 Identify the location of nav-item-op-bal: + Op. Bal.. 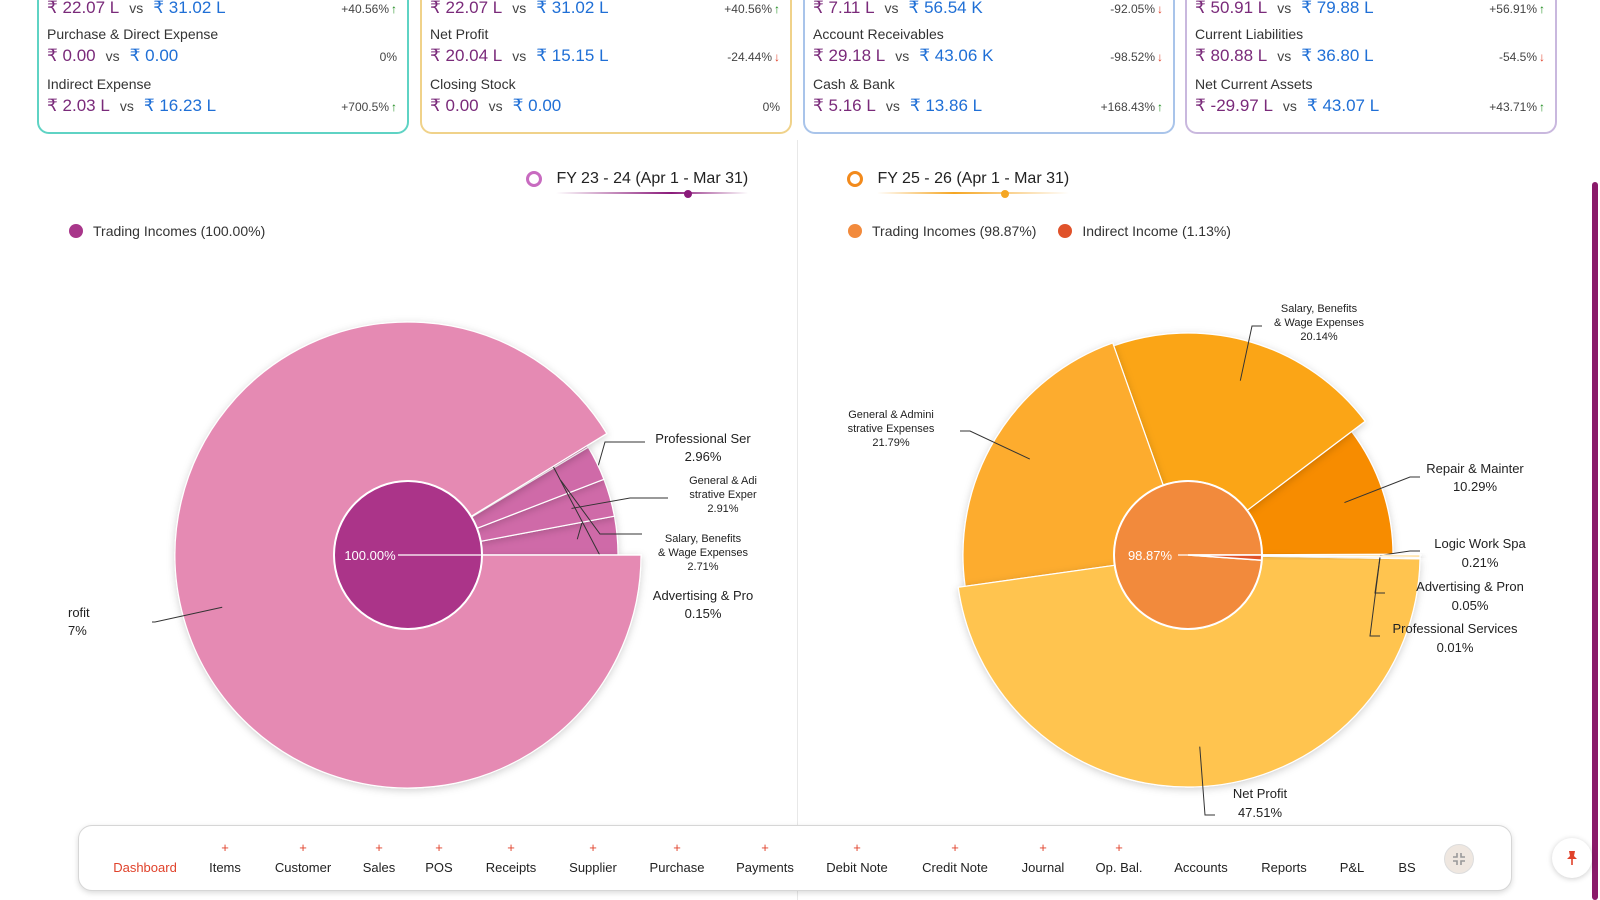
(1119, 858).